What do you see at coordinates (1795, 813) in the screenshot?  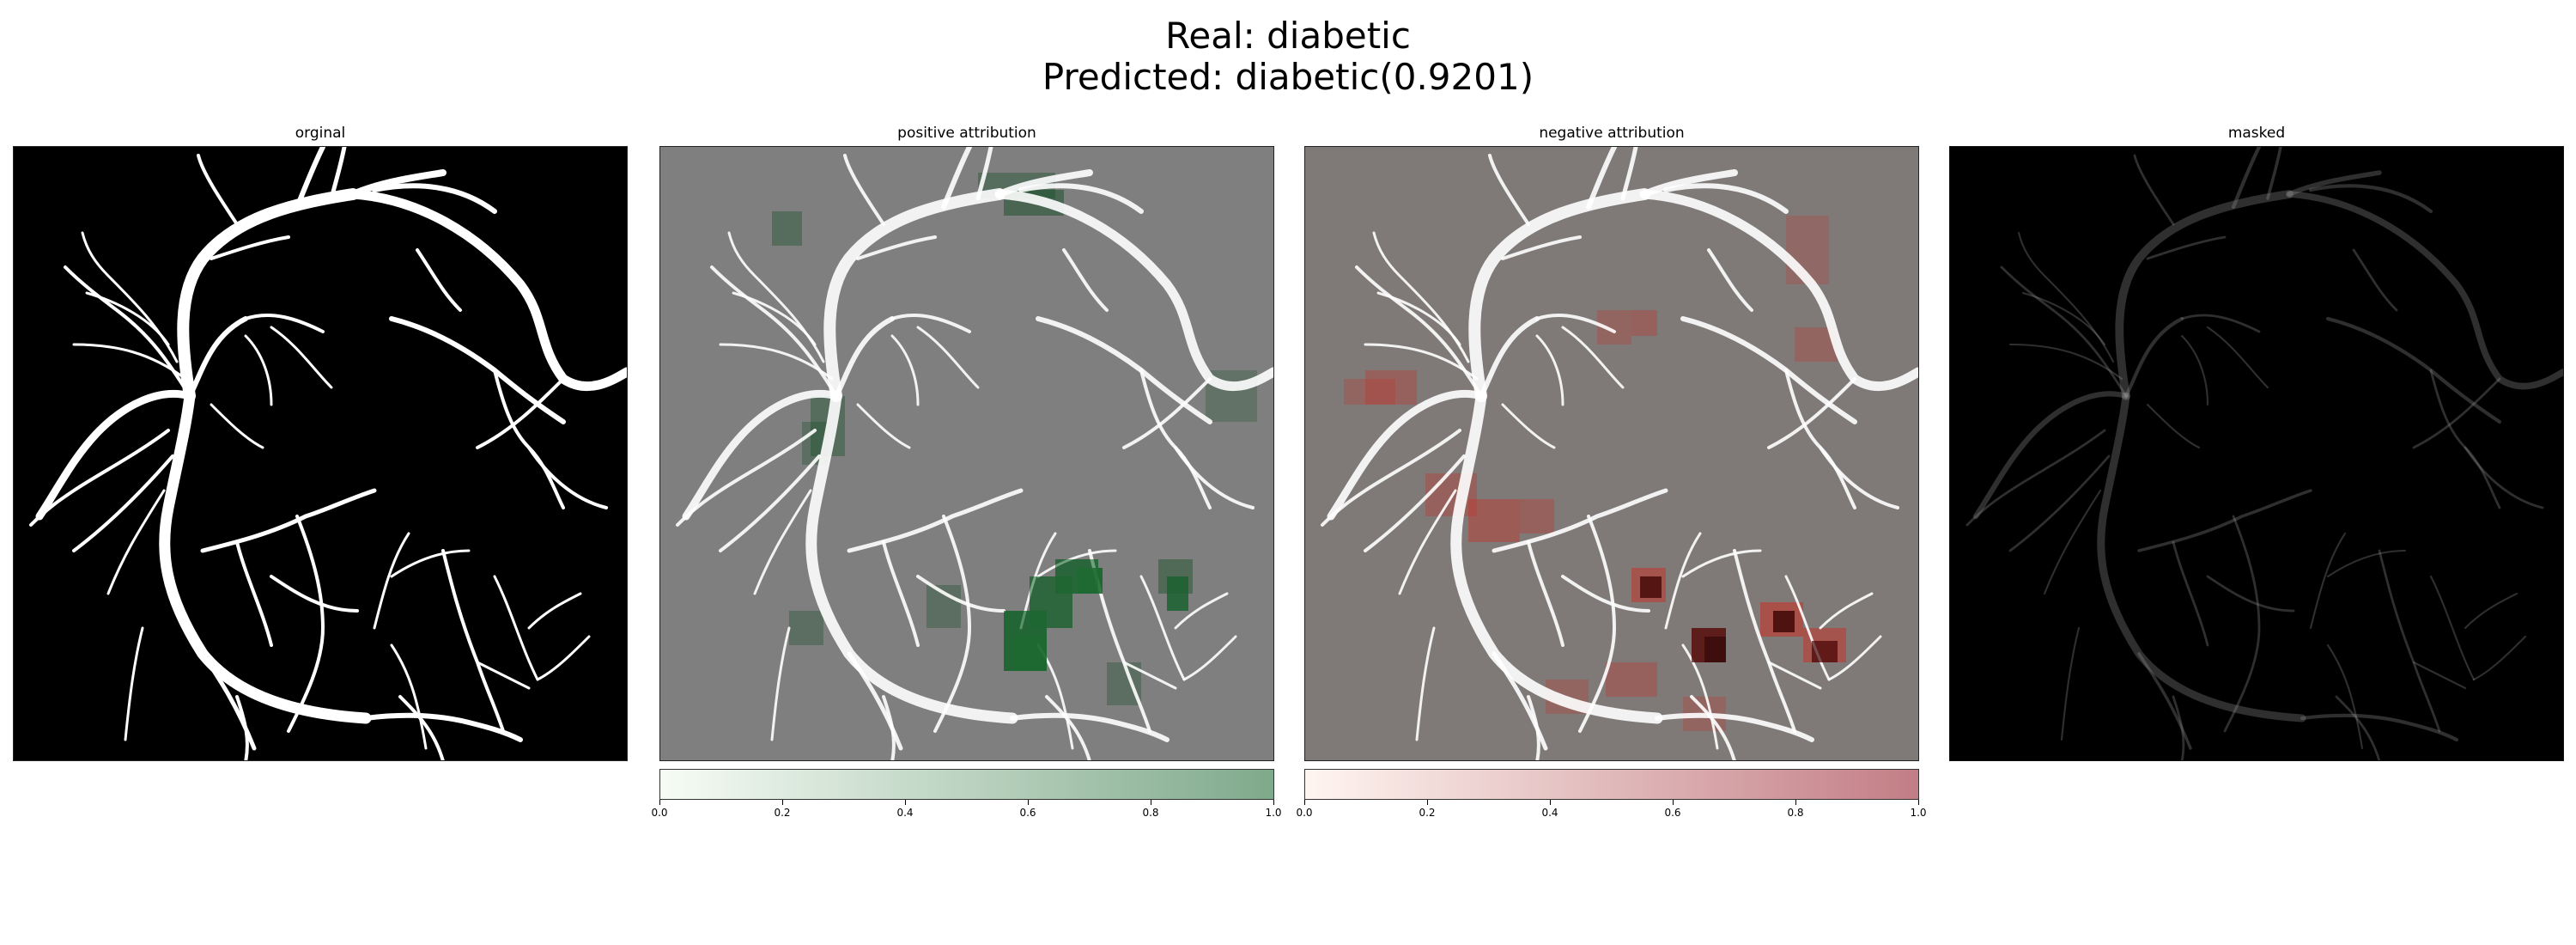 I see `colorbar-tick-label: 0.8` at bounding box center [1795, 813].